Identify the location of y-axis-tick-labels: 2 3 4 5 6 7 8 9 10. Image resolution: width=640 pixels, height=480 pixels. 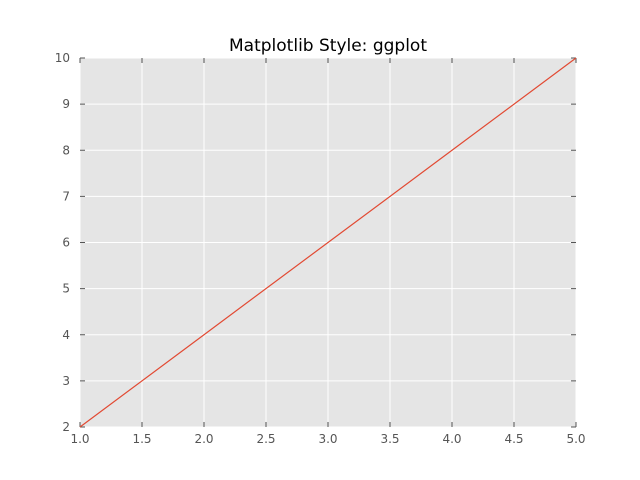
(62, 242).